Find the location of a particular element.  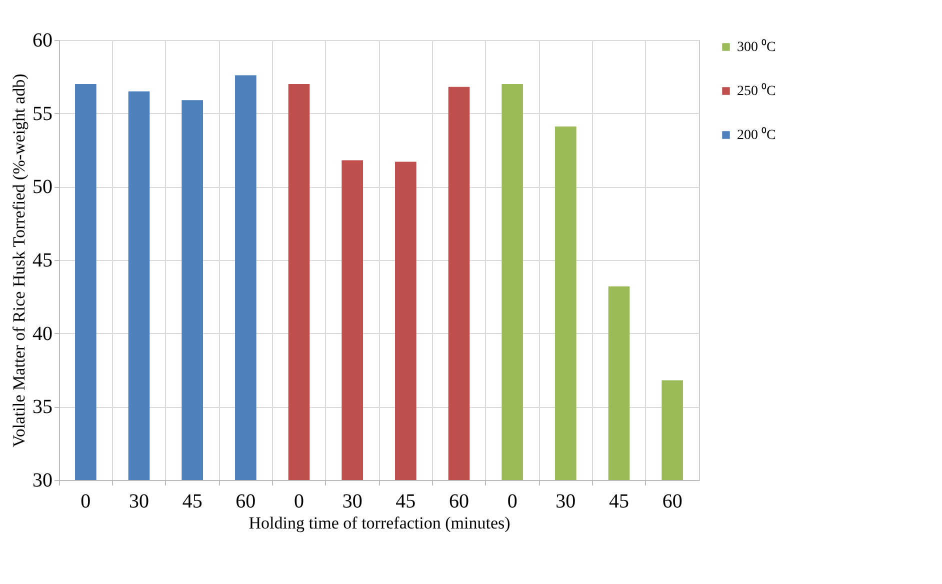

y-tick-label: 55 is located at coordinates (42, 113).